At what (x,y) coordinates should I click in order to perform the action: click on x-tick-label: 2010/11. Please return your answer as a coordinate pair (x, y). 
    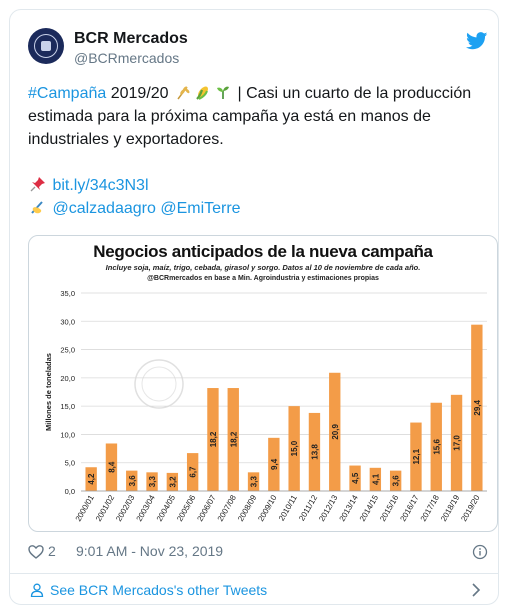
    Looking at the image, I should click on (288, 508).